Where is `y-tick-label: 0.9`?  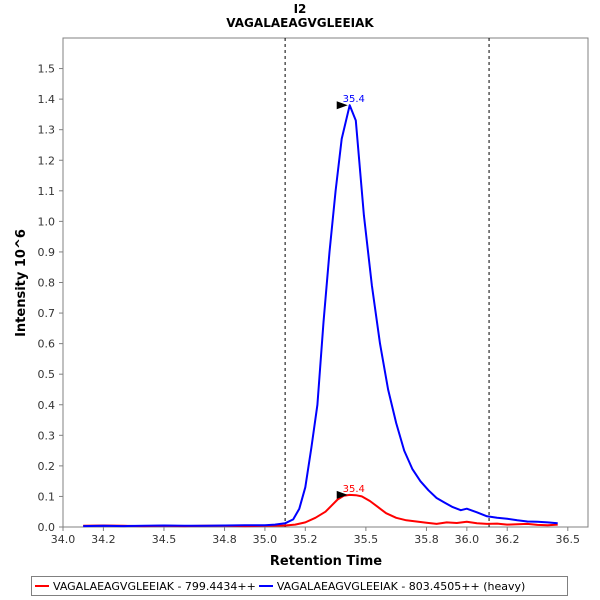 y-tick-label: 0.9 is located at coordinates (47, 252).